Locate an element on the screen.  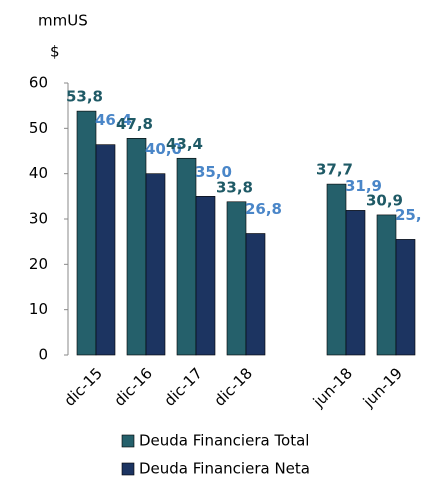
y-tick-label: 30 is located at coordinates (38, 219).